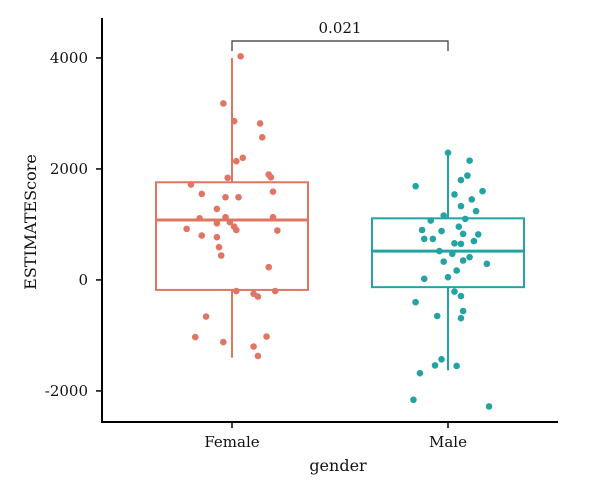  What do you see at coordinates (30, 222) in the screenshot?
I see `y-axis-title: ESTIMATEScore` at bounding box center [30, 222].